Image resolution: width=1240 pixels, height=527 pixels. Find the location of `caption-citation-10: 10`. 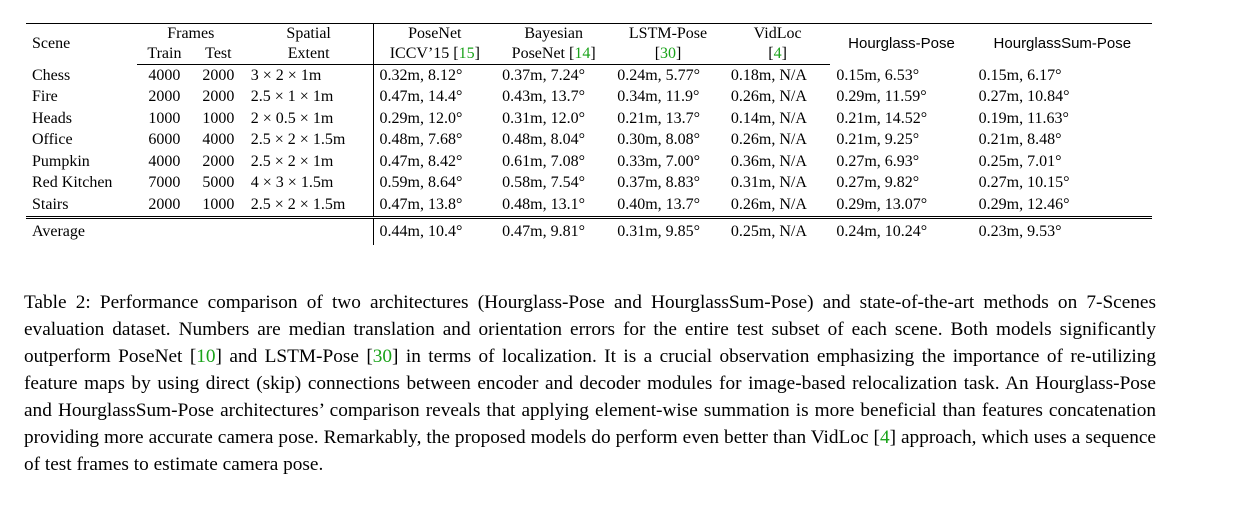

caption-citation-10: 10 is located at coordinates (206, 356).